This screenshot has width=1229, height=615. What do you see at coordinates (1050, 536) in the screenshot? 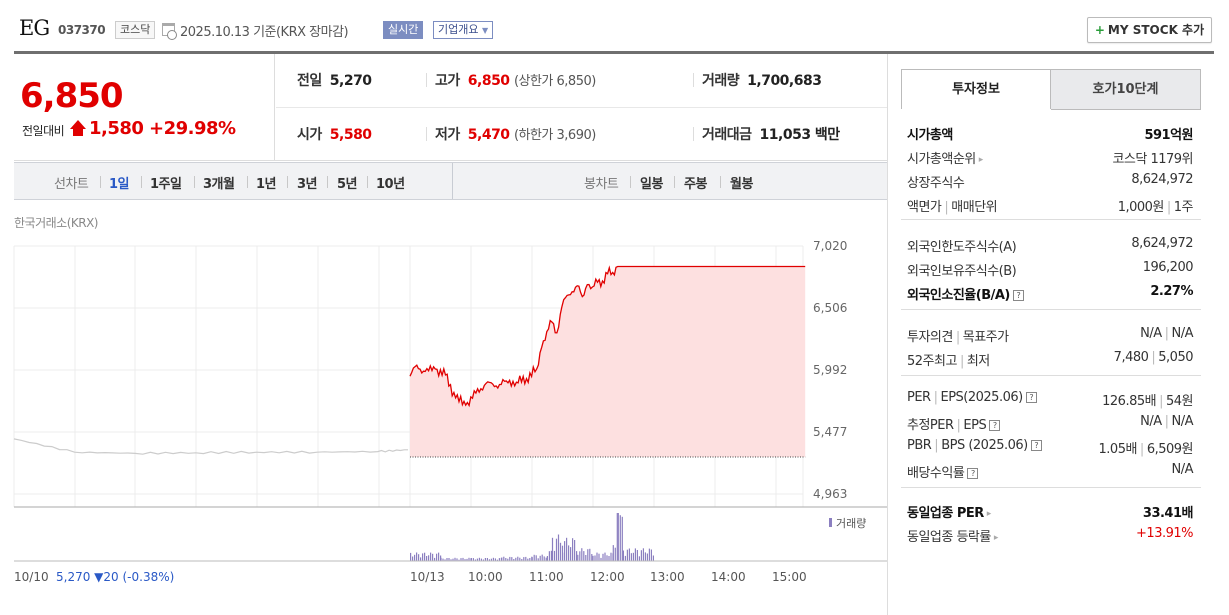
I see `info-row: 동일업종 등락률 ▸ +13.91%` at bounding box center [1050, 536].